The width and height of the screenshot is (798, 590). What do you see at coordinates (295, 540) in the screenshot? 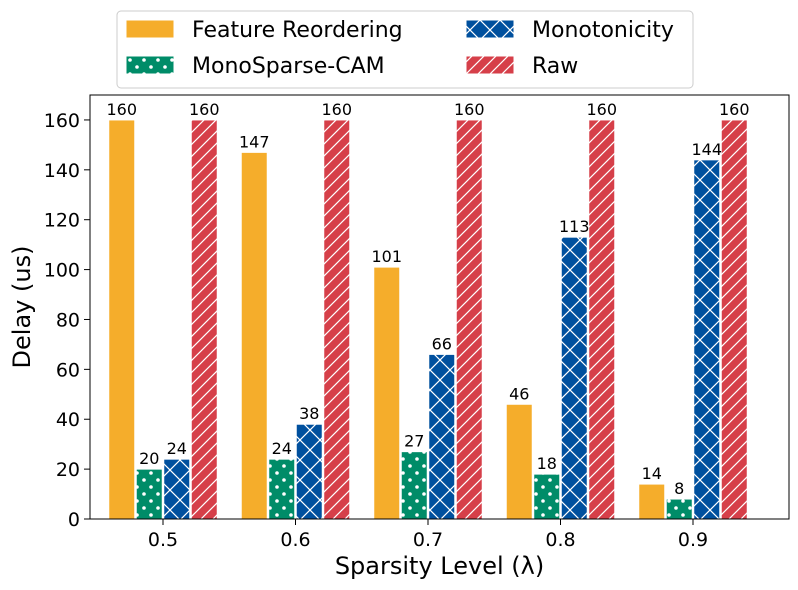
I see `x-tick-label: 0.6` at bounding box center [295, 540].